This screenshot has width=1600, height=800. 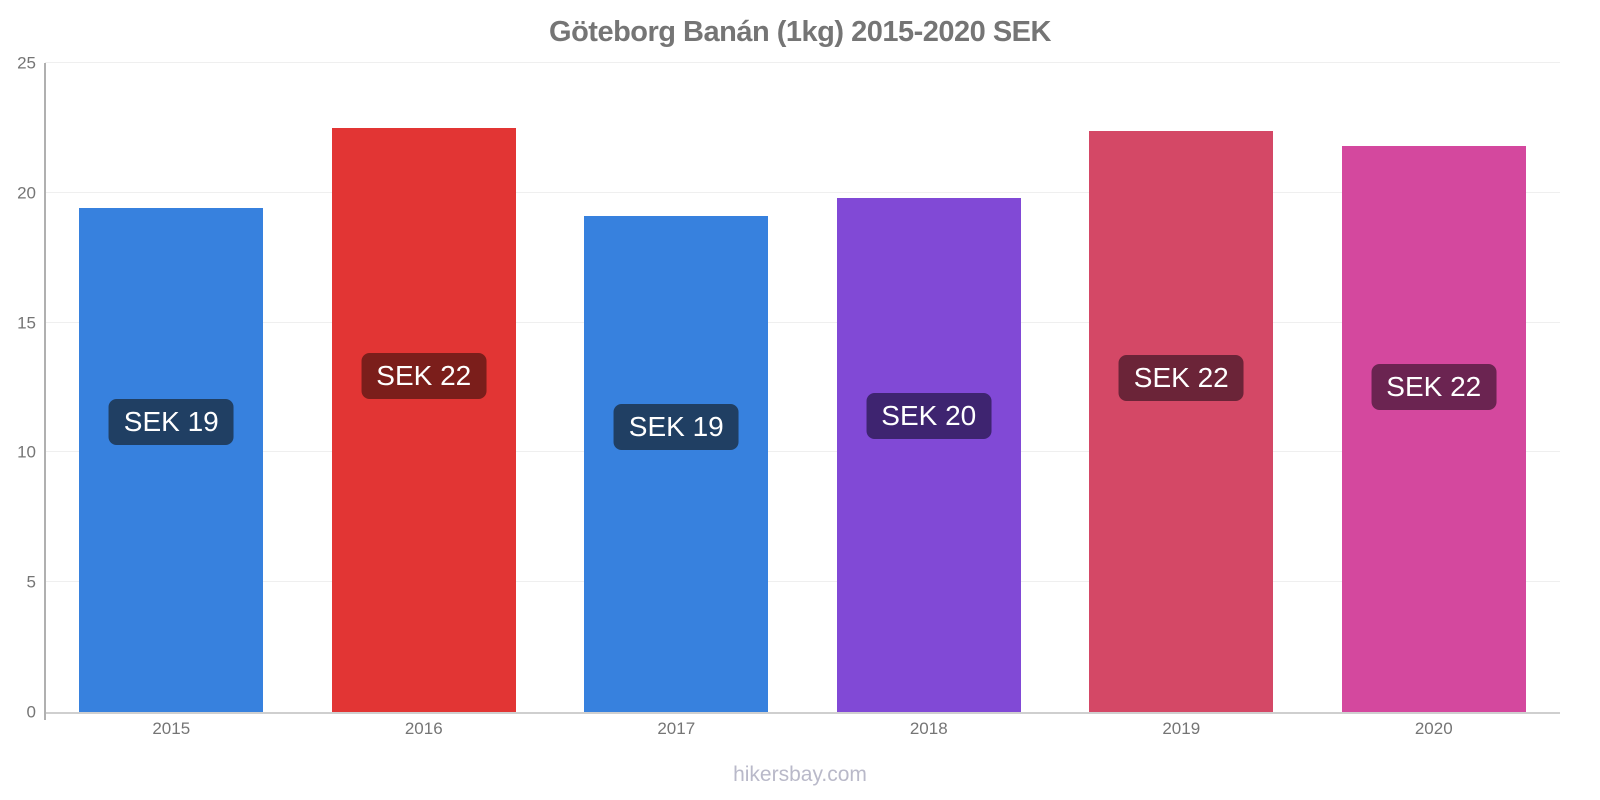 I want to click on y-axis-line, so click(x=45, y=391).